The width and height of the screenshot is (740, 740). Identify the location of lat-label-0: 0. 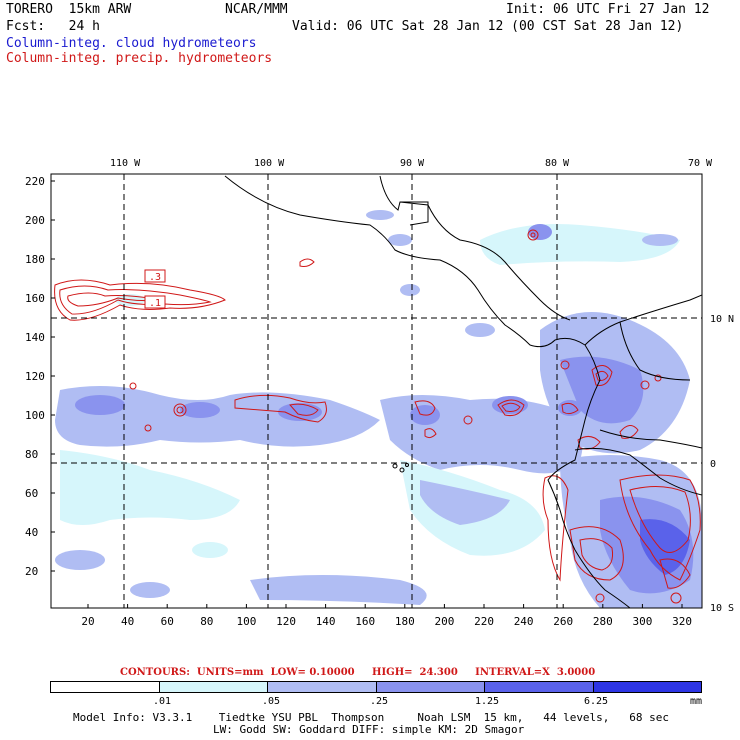
(713, 464).